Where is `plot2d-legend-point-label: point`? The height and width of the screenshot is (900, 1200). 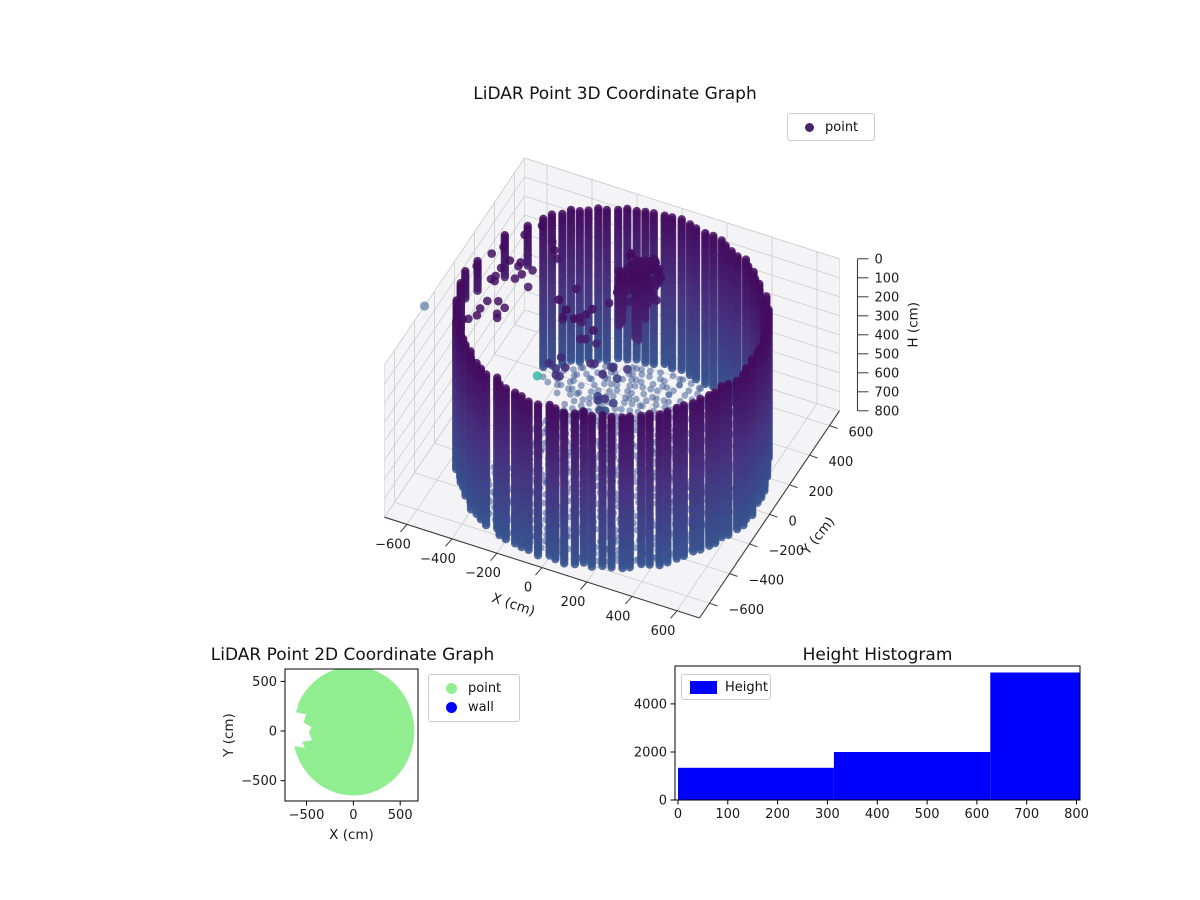 plot2d-legend-point-label: point is located at coordinates (485, 688).